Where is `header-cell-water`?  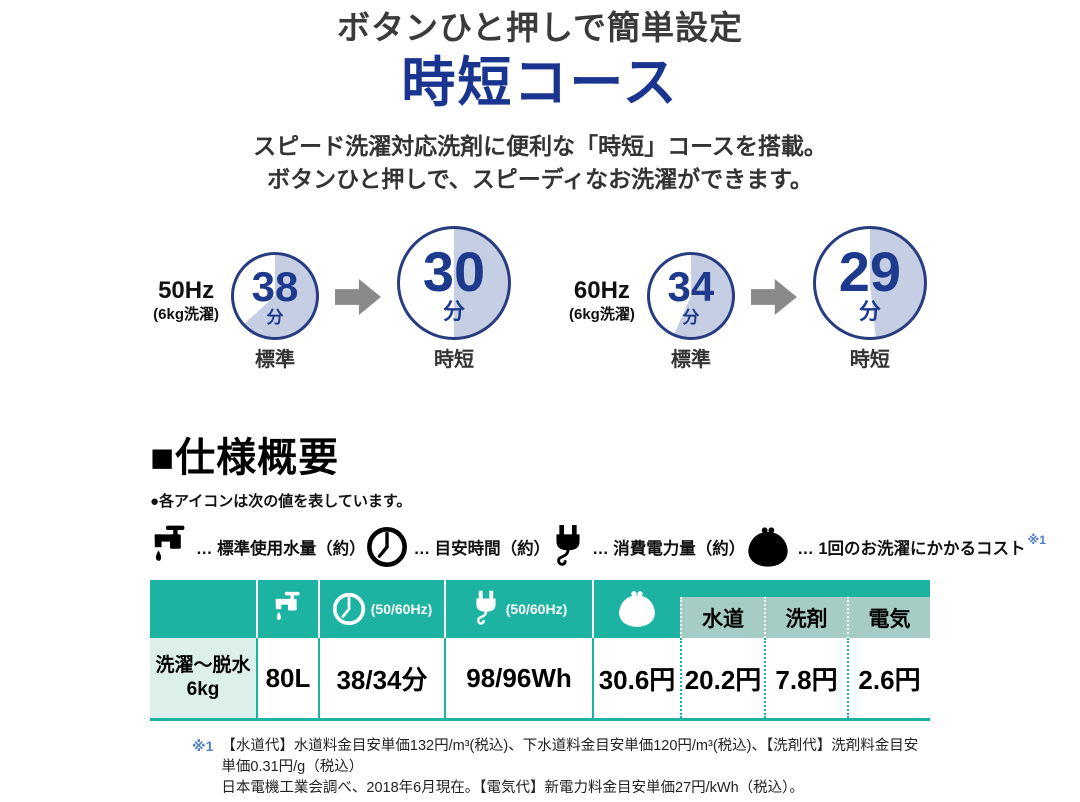
header-cell-water is located at coordinates (287, 609).